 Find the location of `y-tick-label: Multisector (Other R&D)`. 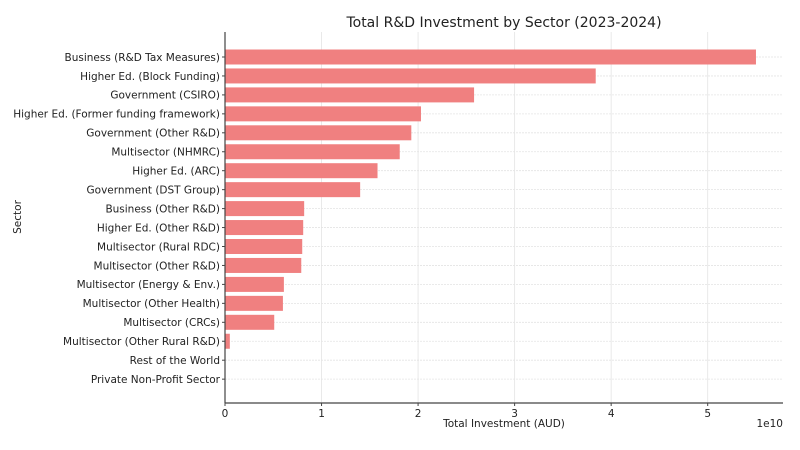

y-tick-label: Multisector (Other R&D) is located at coordinates (157, 266).